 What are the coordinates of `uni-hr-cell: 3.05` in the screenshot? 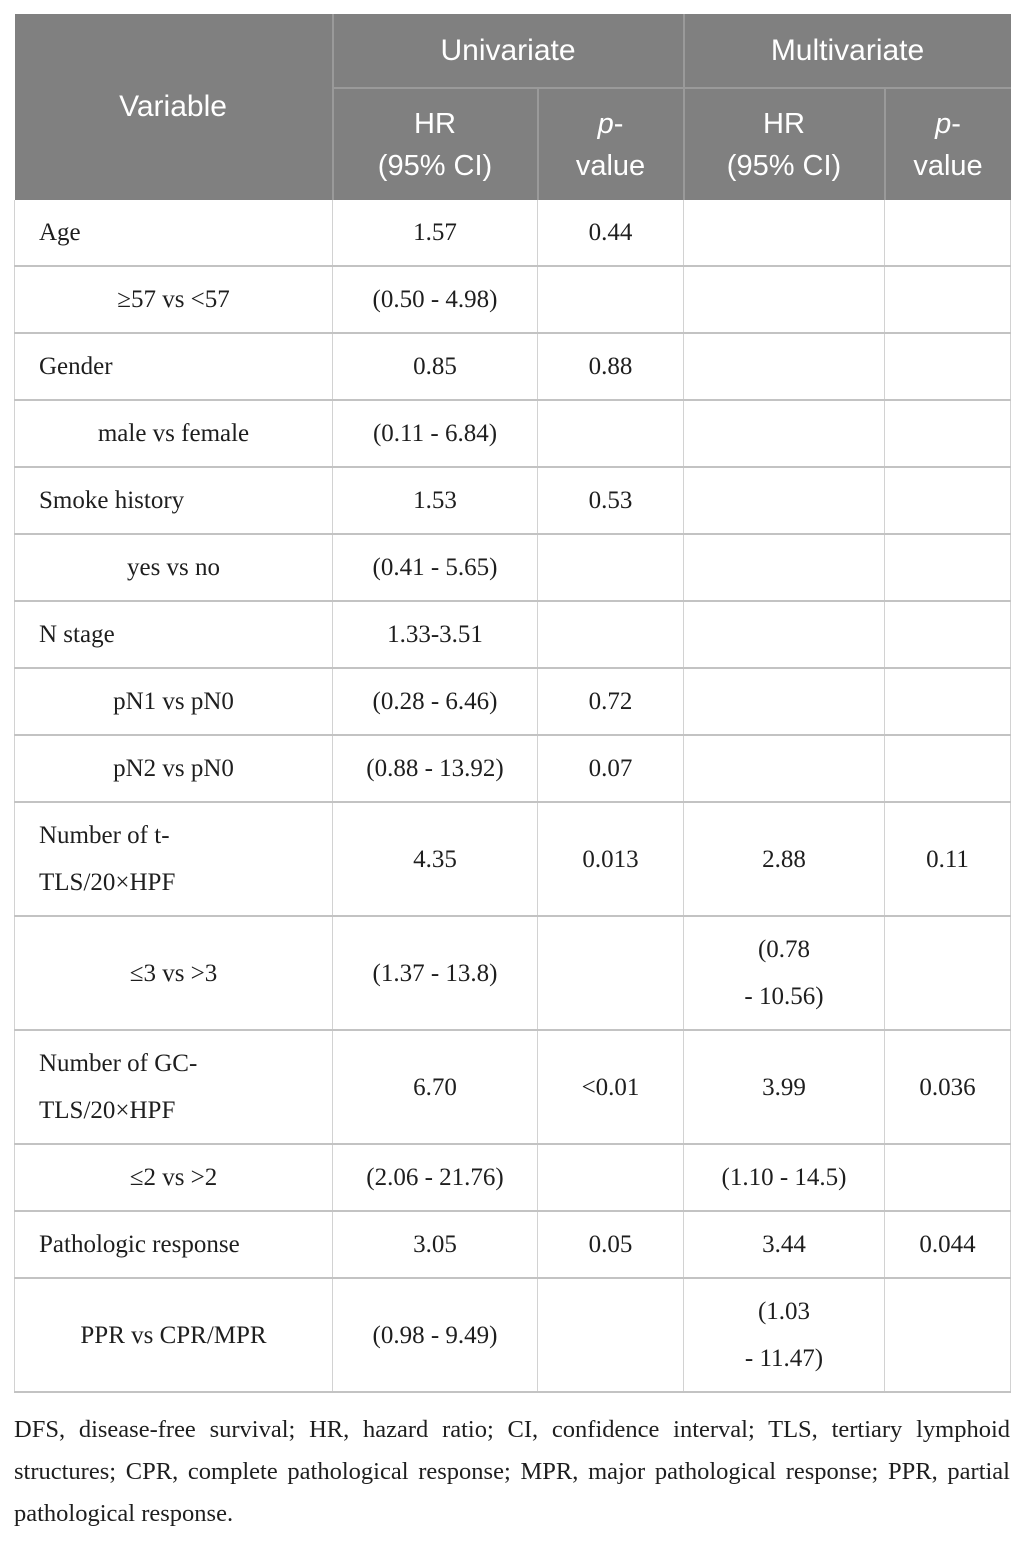 It's located at (435, 1244).